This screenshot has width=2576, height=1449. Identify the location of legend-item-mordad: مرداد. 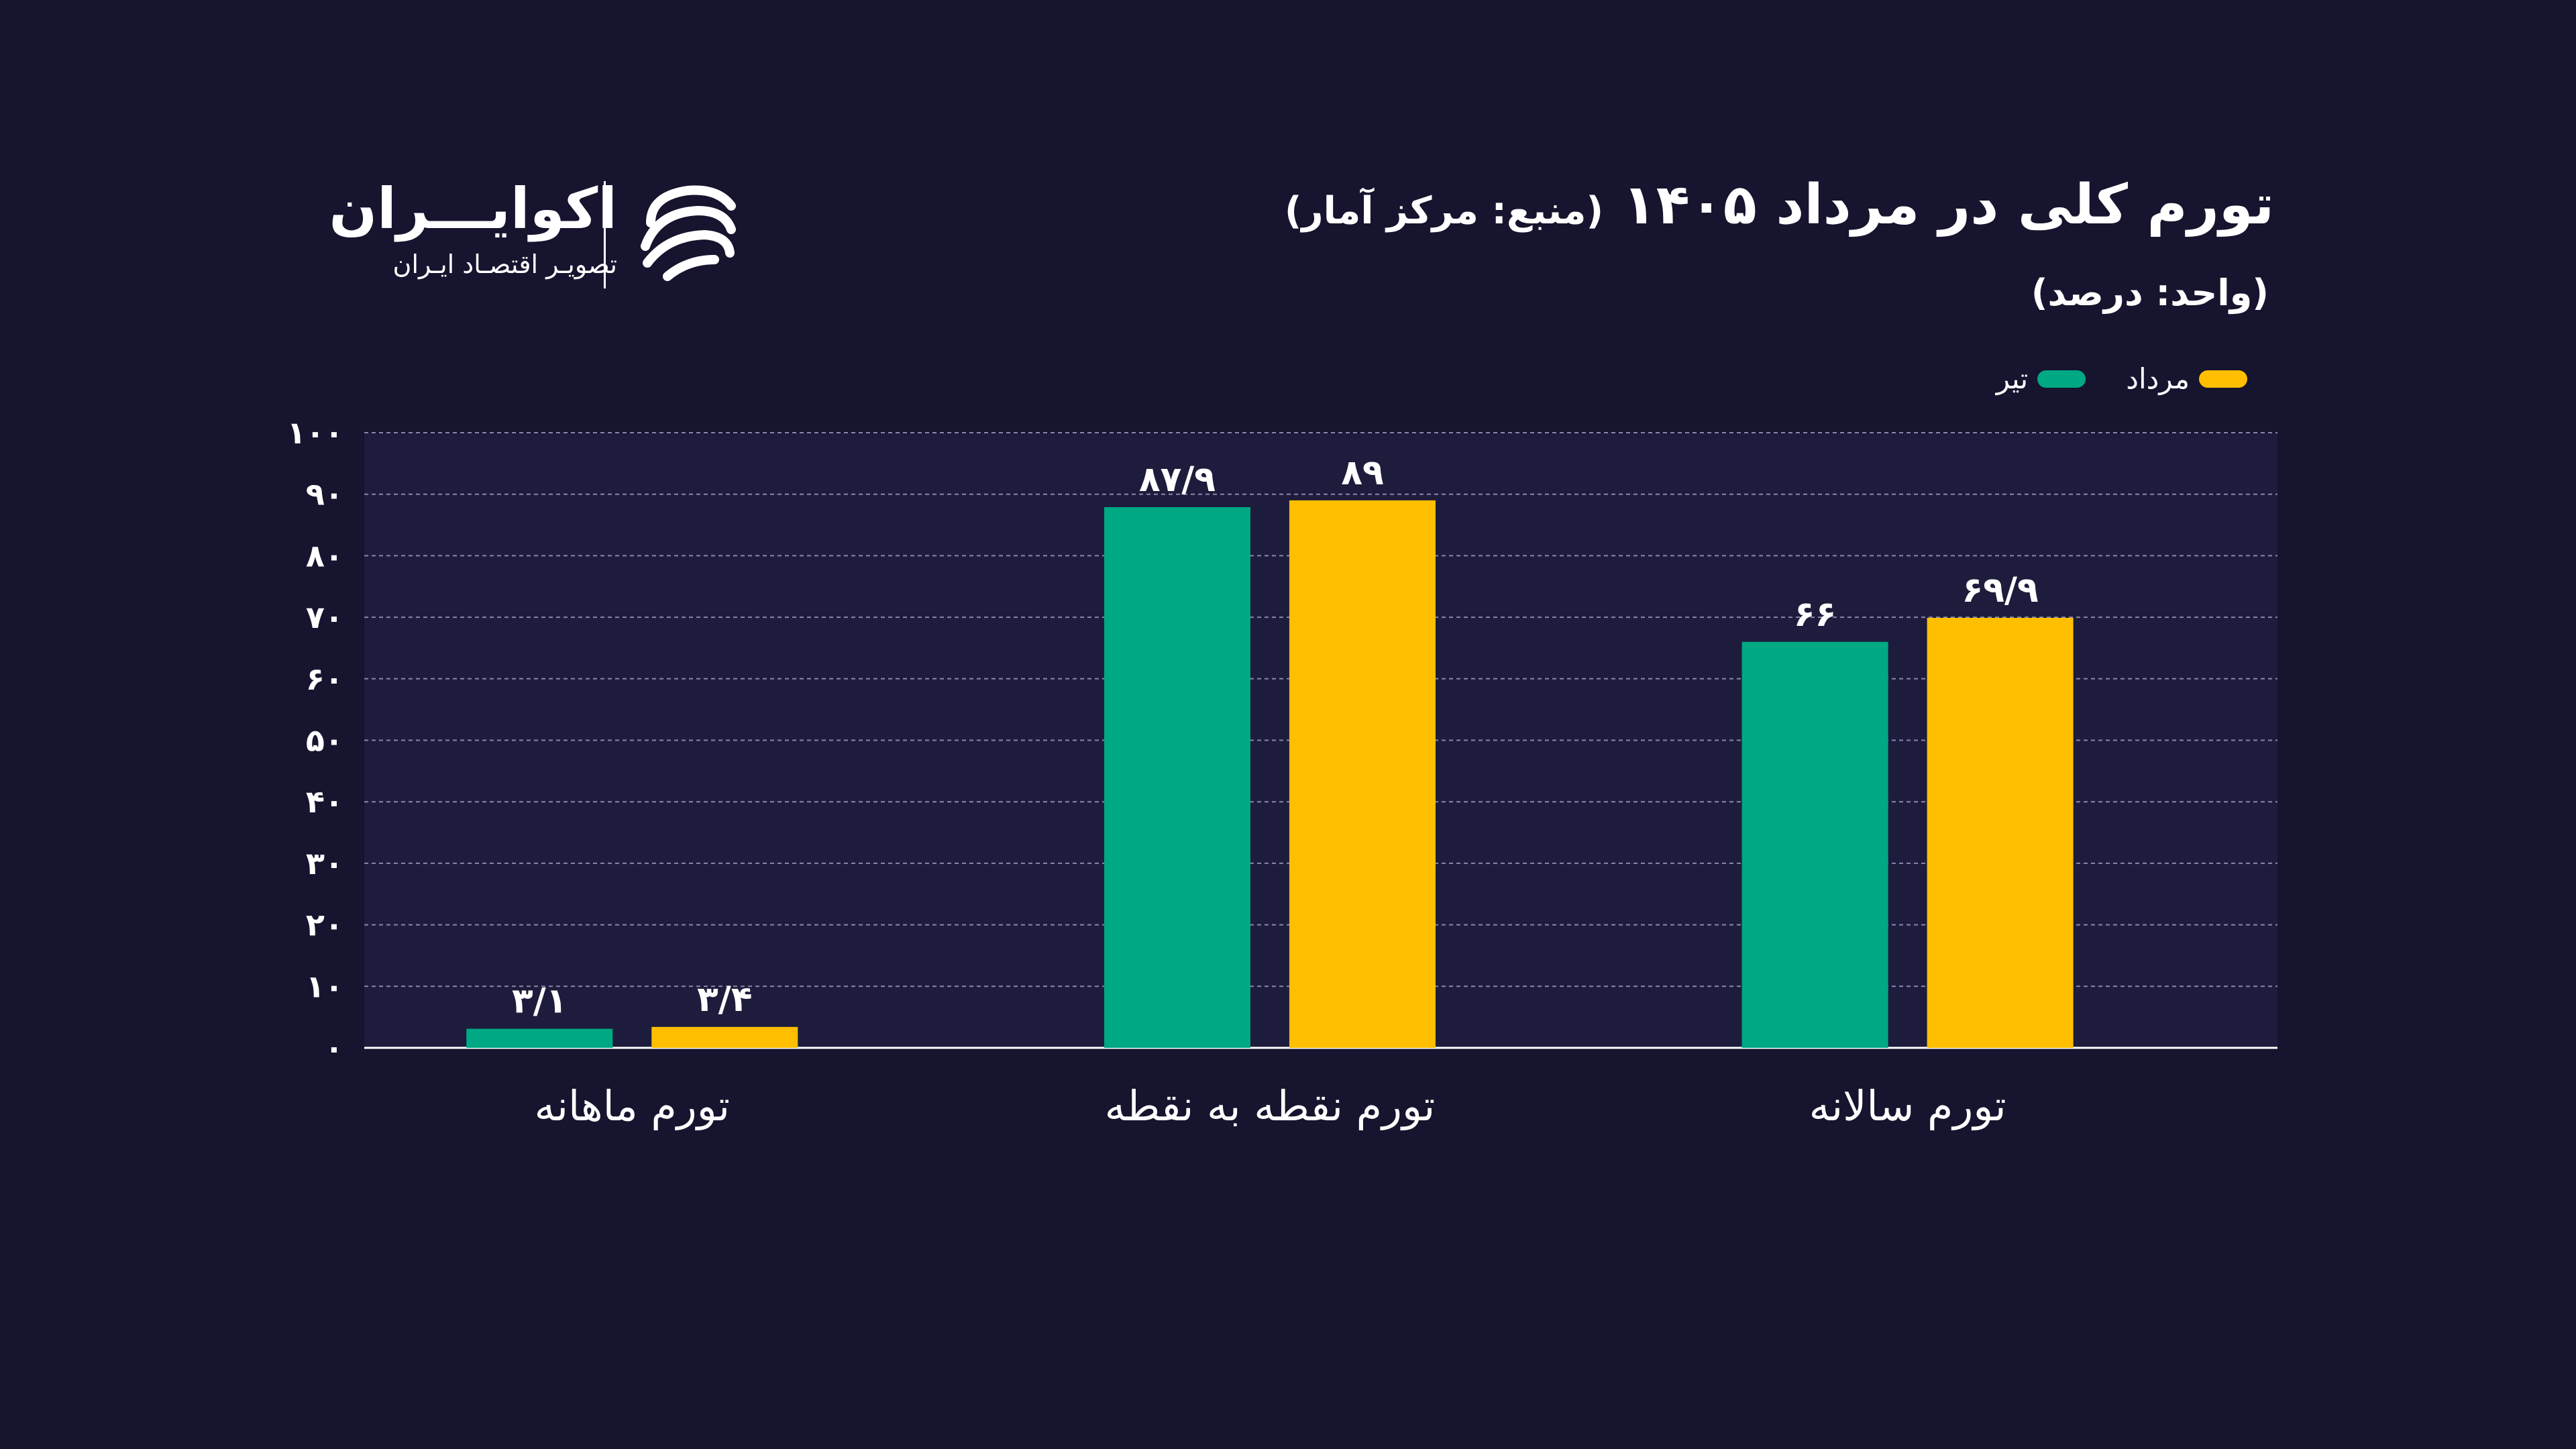
(2186, 378).